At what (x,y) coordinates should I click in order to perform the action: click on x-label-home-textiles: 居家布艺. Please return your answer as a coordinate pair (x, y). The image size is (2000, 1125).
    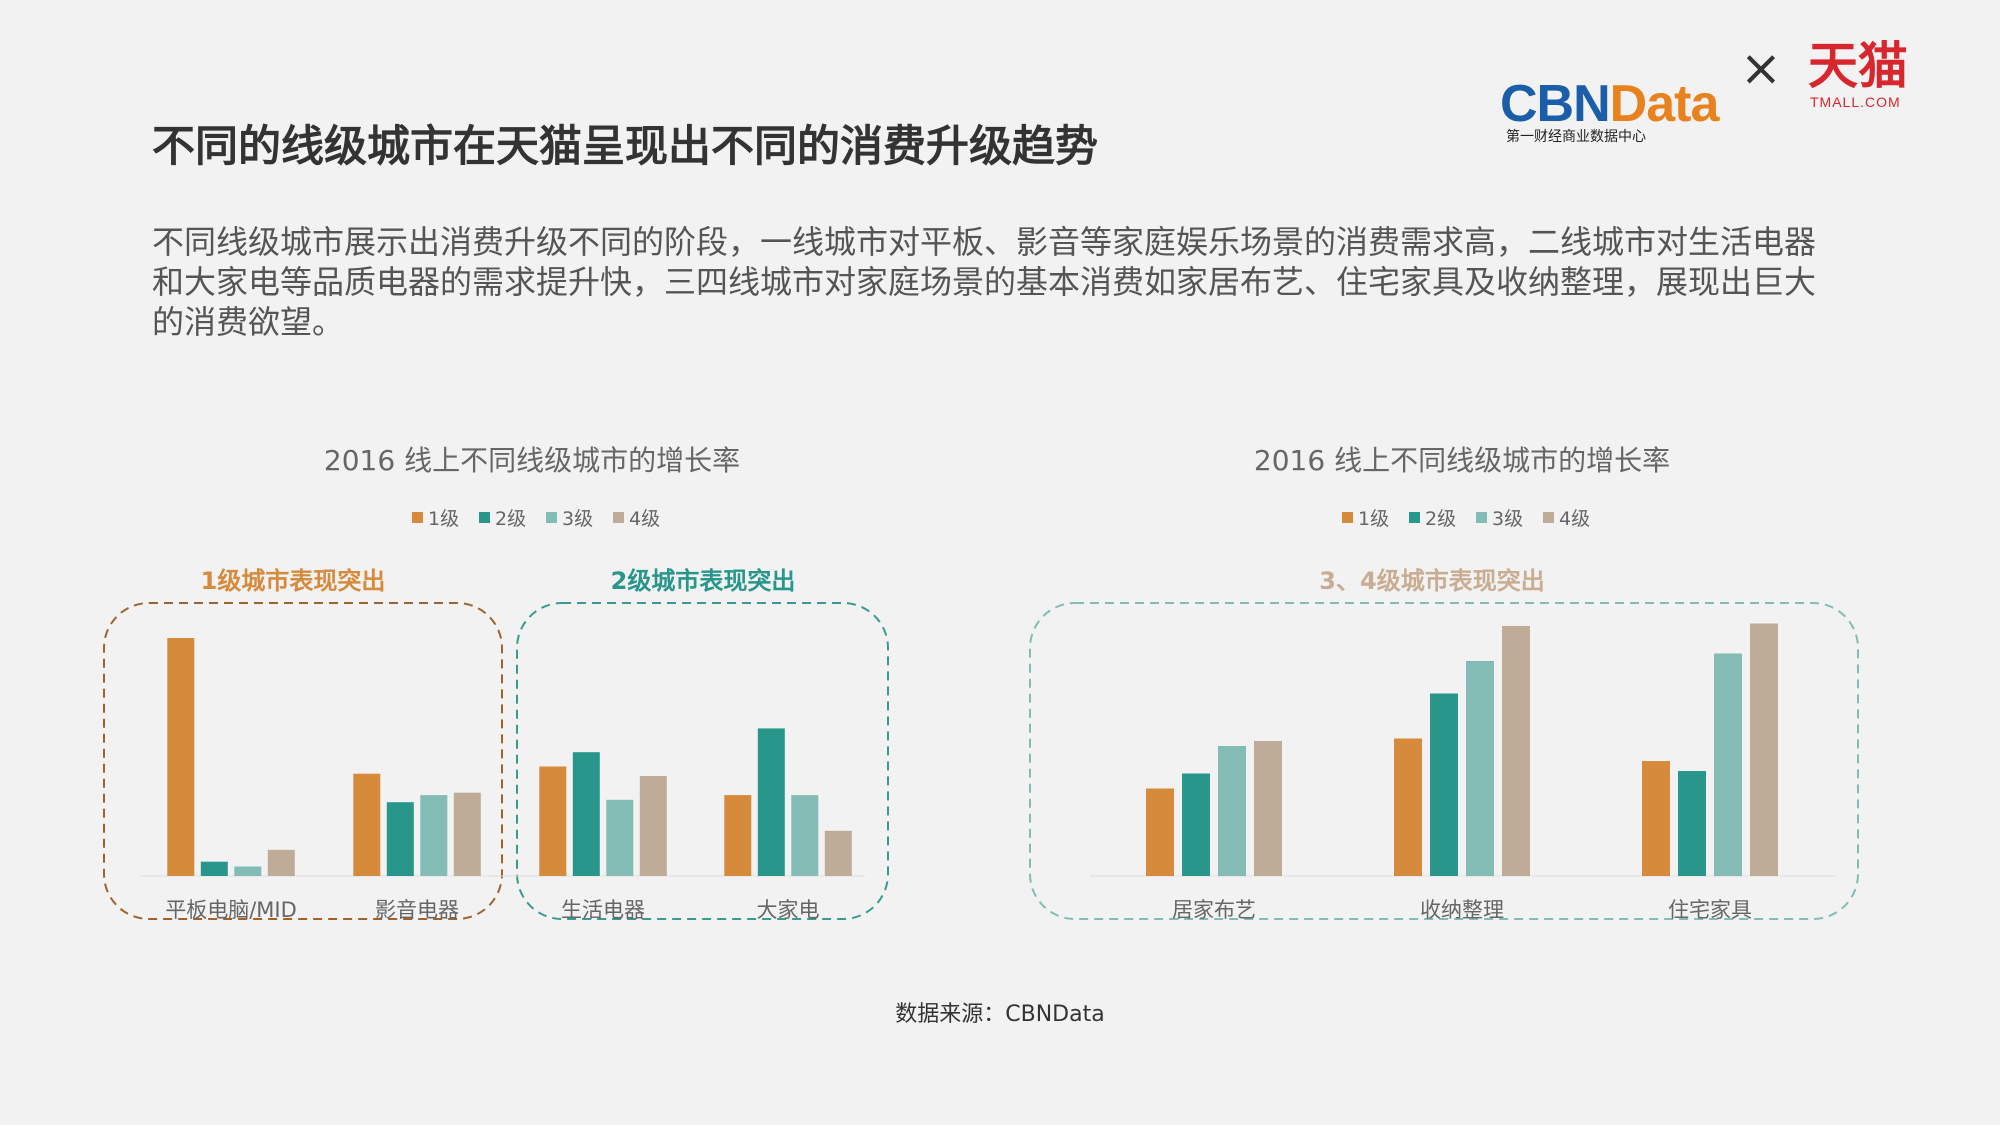
    Looking at the image, I should click on (1214, 910).